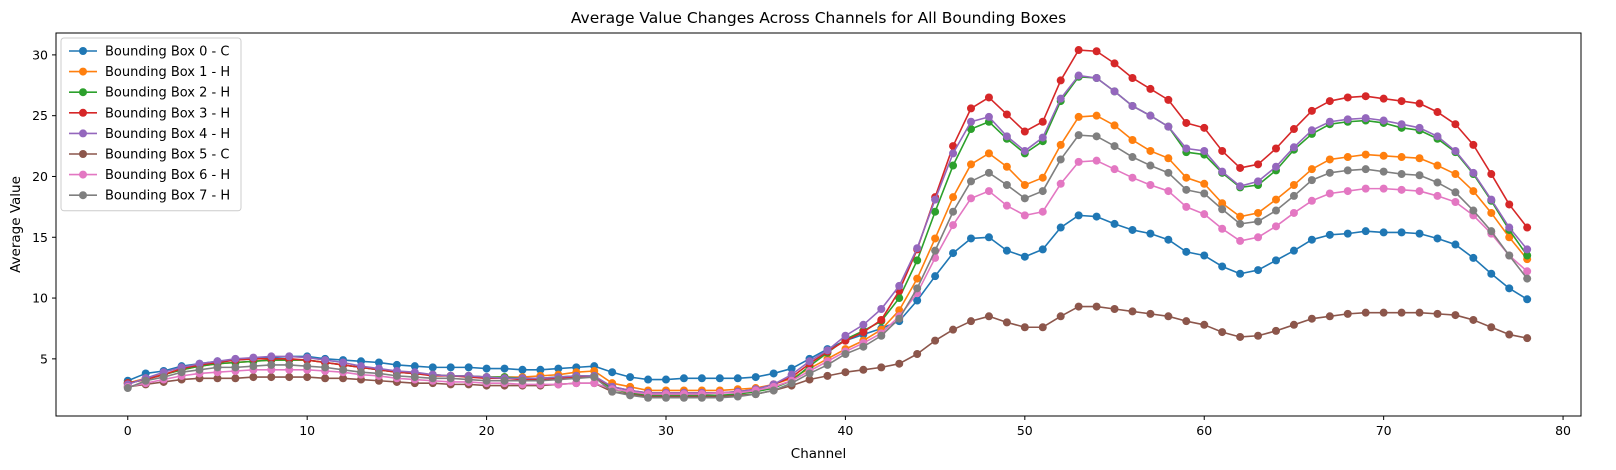 The height and width of the screenshot is (470, 1616). I want to click on x-tick-label: 0, so click(128, 430).